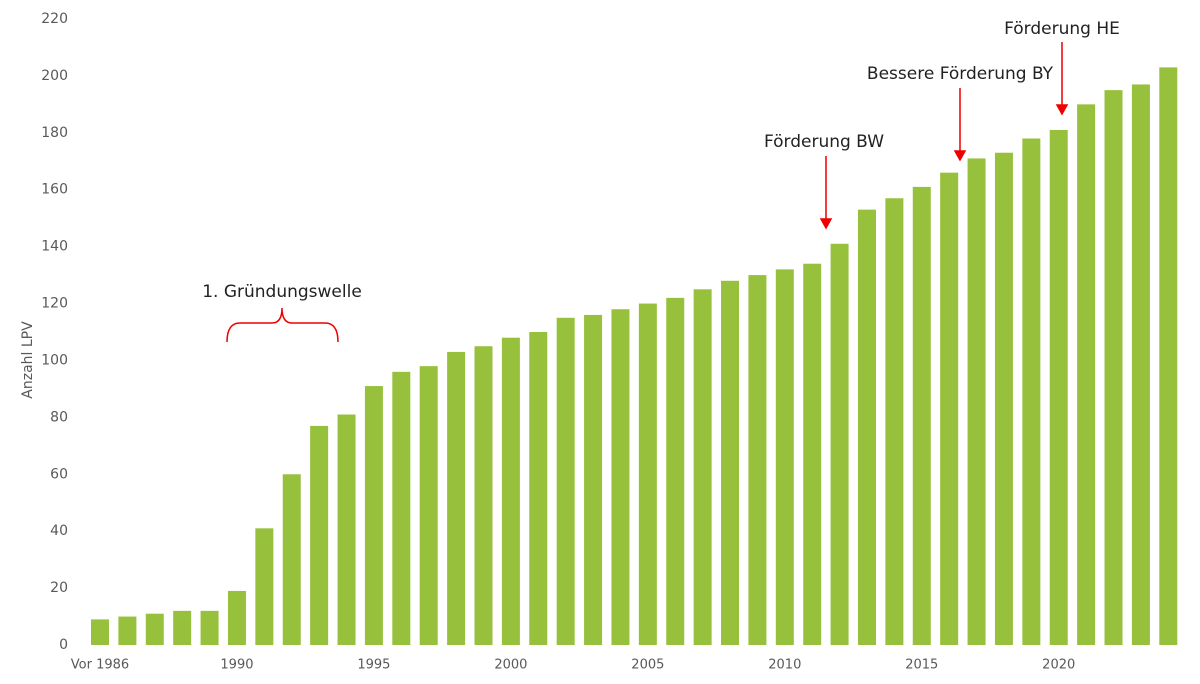  What do you see at coordinates (784, 665) in the screenshot?
I see `x-tick-label: 2010` at bounding box center [784, 665].